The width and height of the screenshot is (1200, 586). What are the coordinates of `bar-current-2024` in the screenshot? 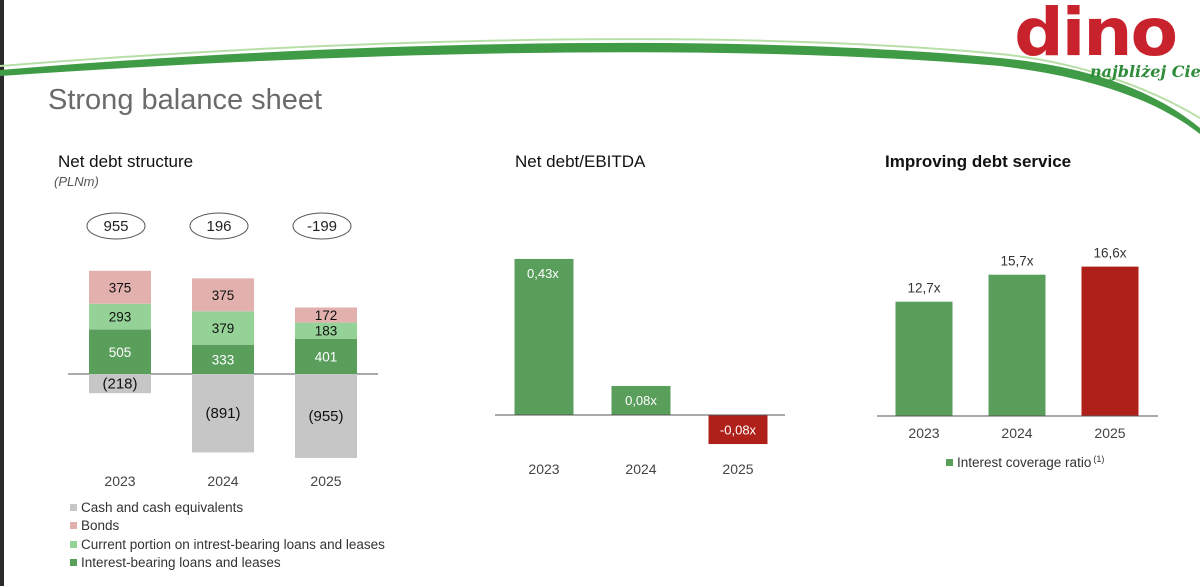 It's located at (223, 328).